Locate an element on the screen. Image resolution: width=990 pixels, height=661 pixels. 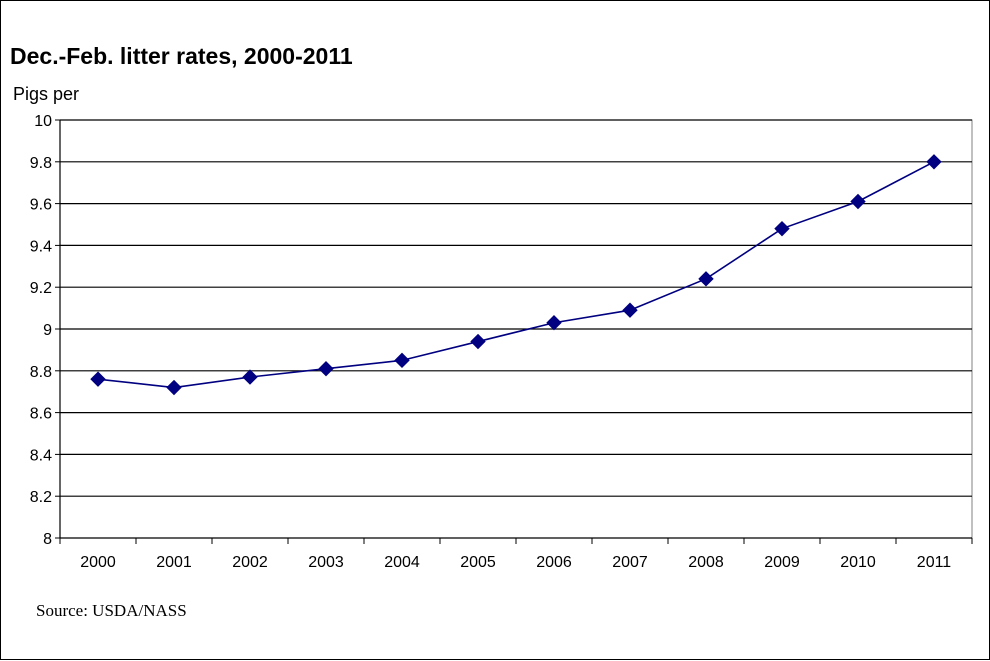
x-tick-label: 2010 is located at coordinates (858, 562).